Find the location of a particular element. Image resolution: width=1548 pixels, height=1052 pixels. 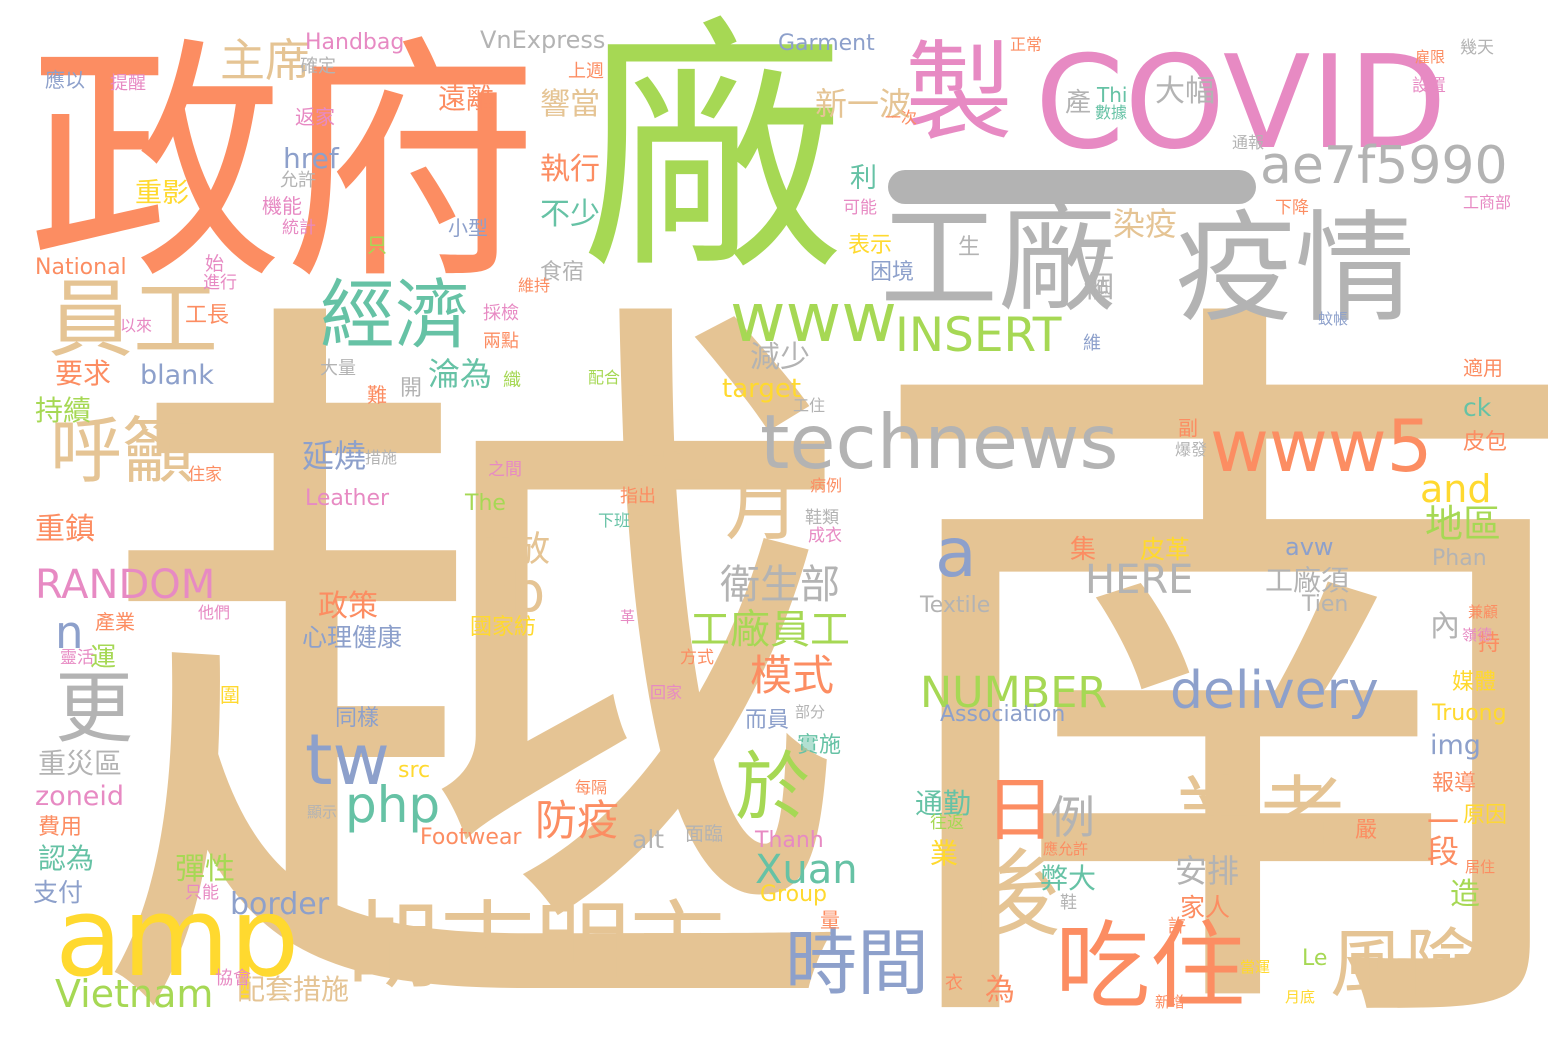

word-term-145: 始 is located at coordinates (215, 264).